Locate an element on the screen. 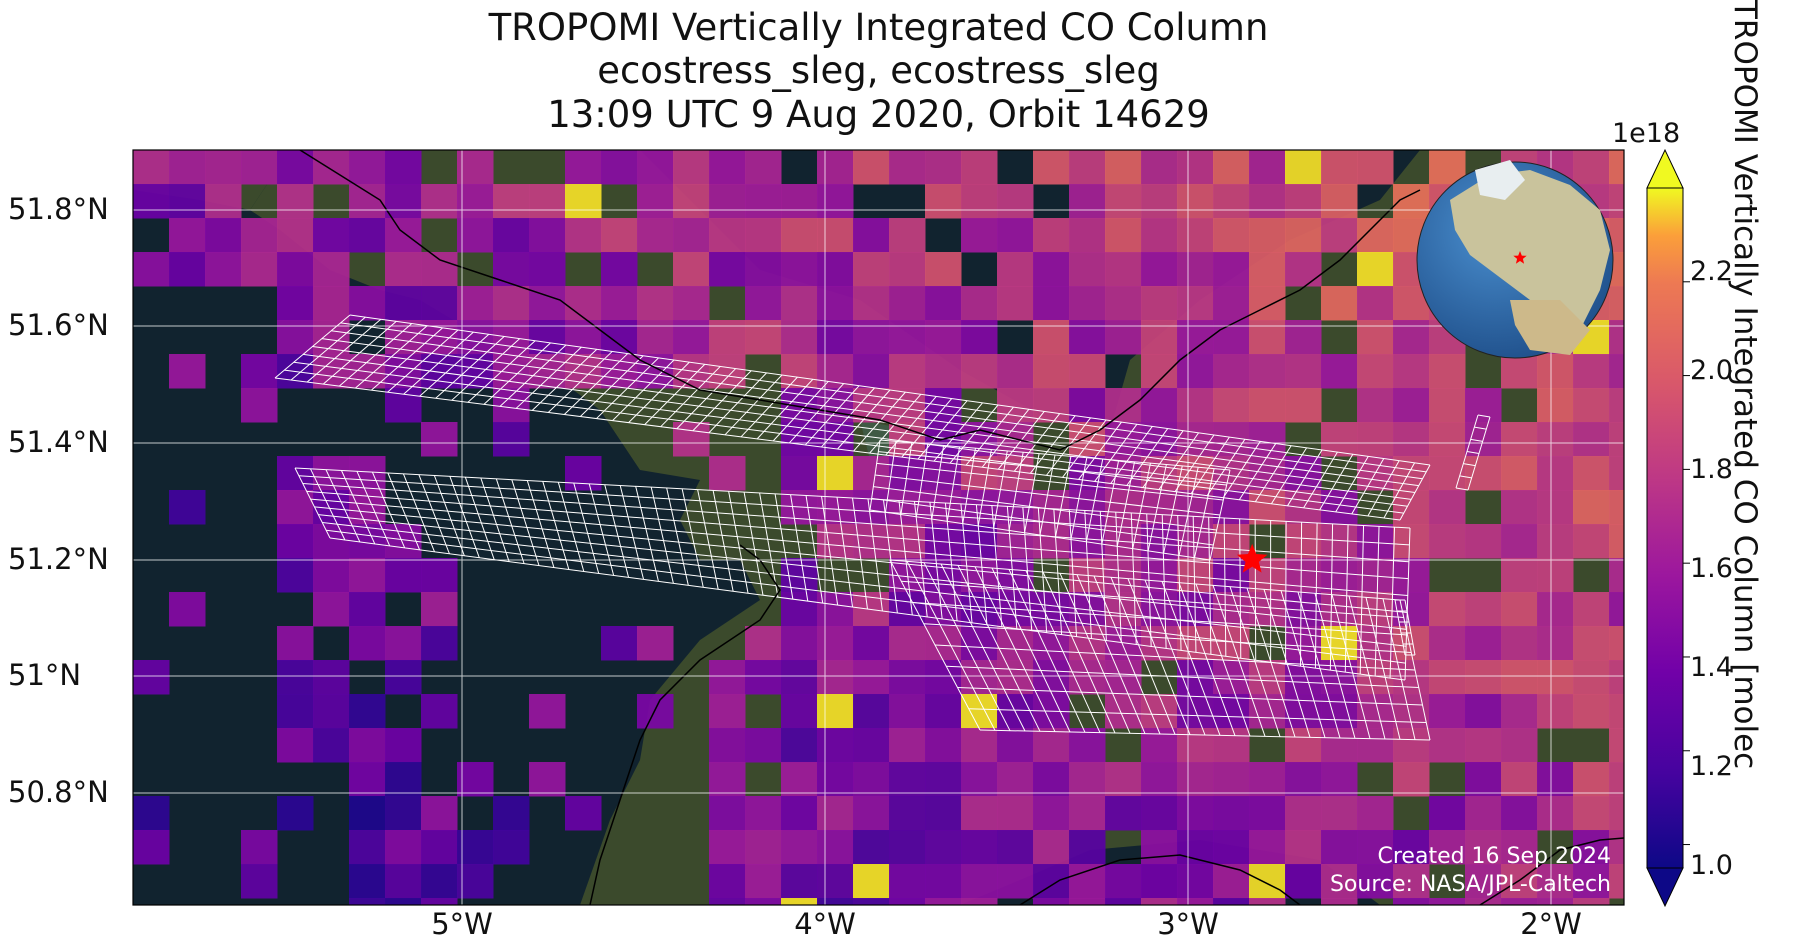 The image size is (1799, 952). colorbar-tick-label: 2.2 is located at coordinates (1711, 271).